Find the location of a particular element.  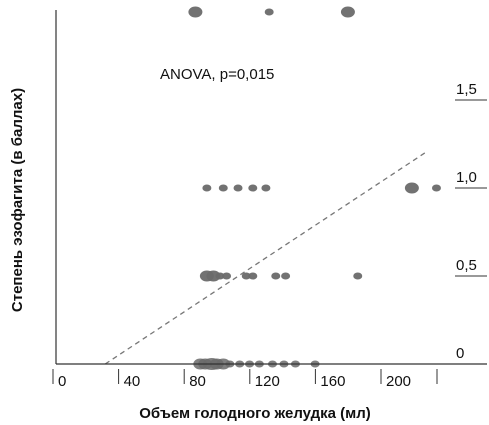

x-tick-label: 0 is located at coordinates (62, 381).